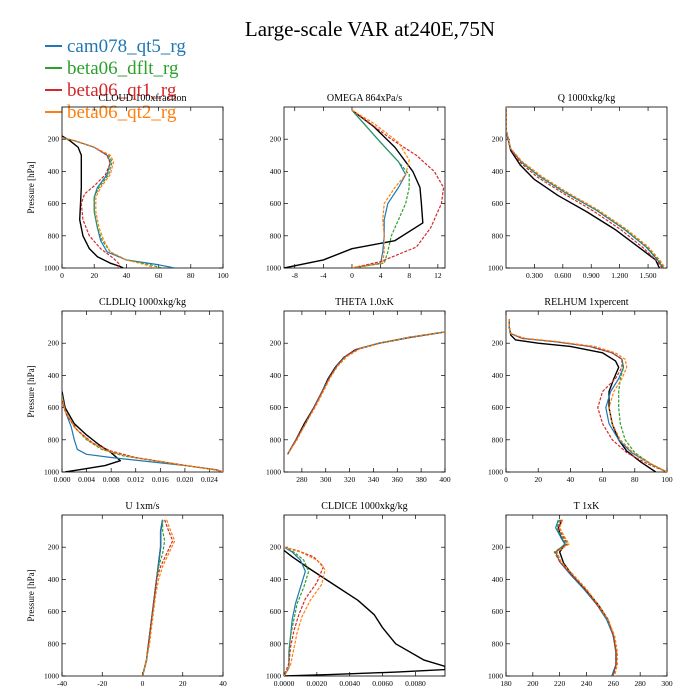 This screenshot has width=700, height=700. Describe the element at coordinates (62, 275) in the screenshot. I see `x-tick-label: 0` at that location.